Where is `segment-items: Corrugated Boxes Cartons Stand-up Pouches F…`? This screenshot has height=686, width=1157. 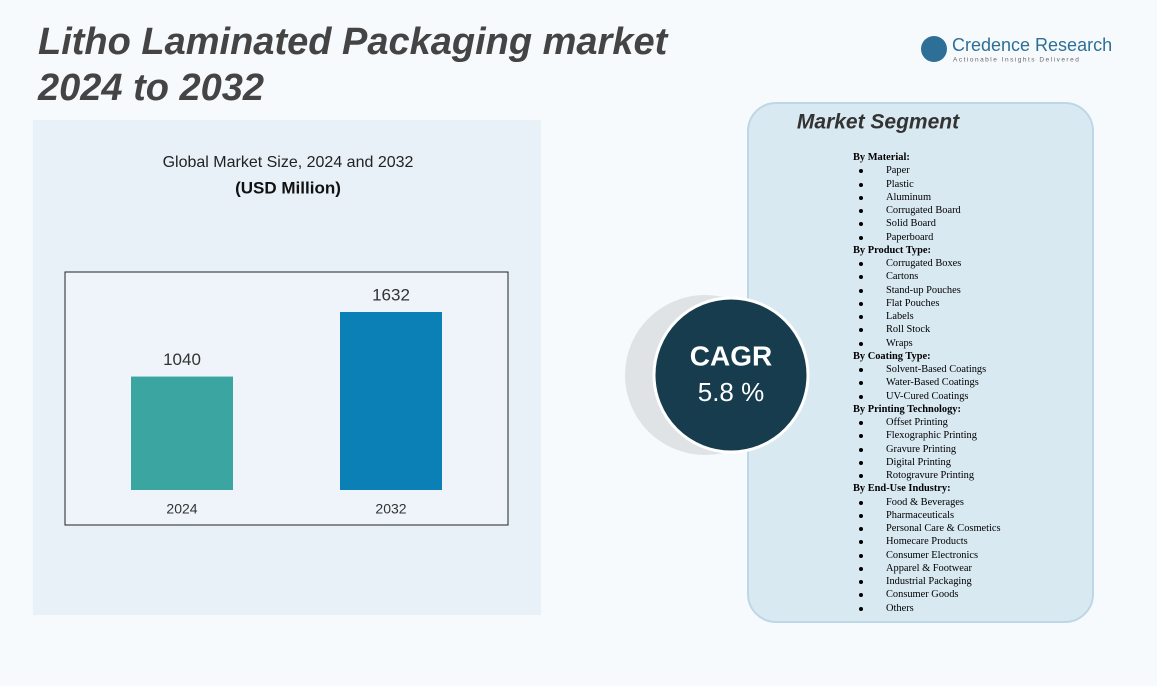
segment-items: Corrugated Boxes Cartons Stand-up Pouches F… is located at coordinates (970, 303).